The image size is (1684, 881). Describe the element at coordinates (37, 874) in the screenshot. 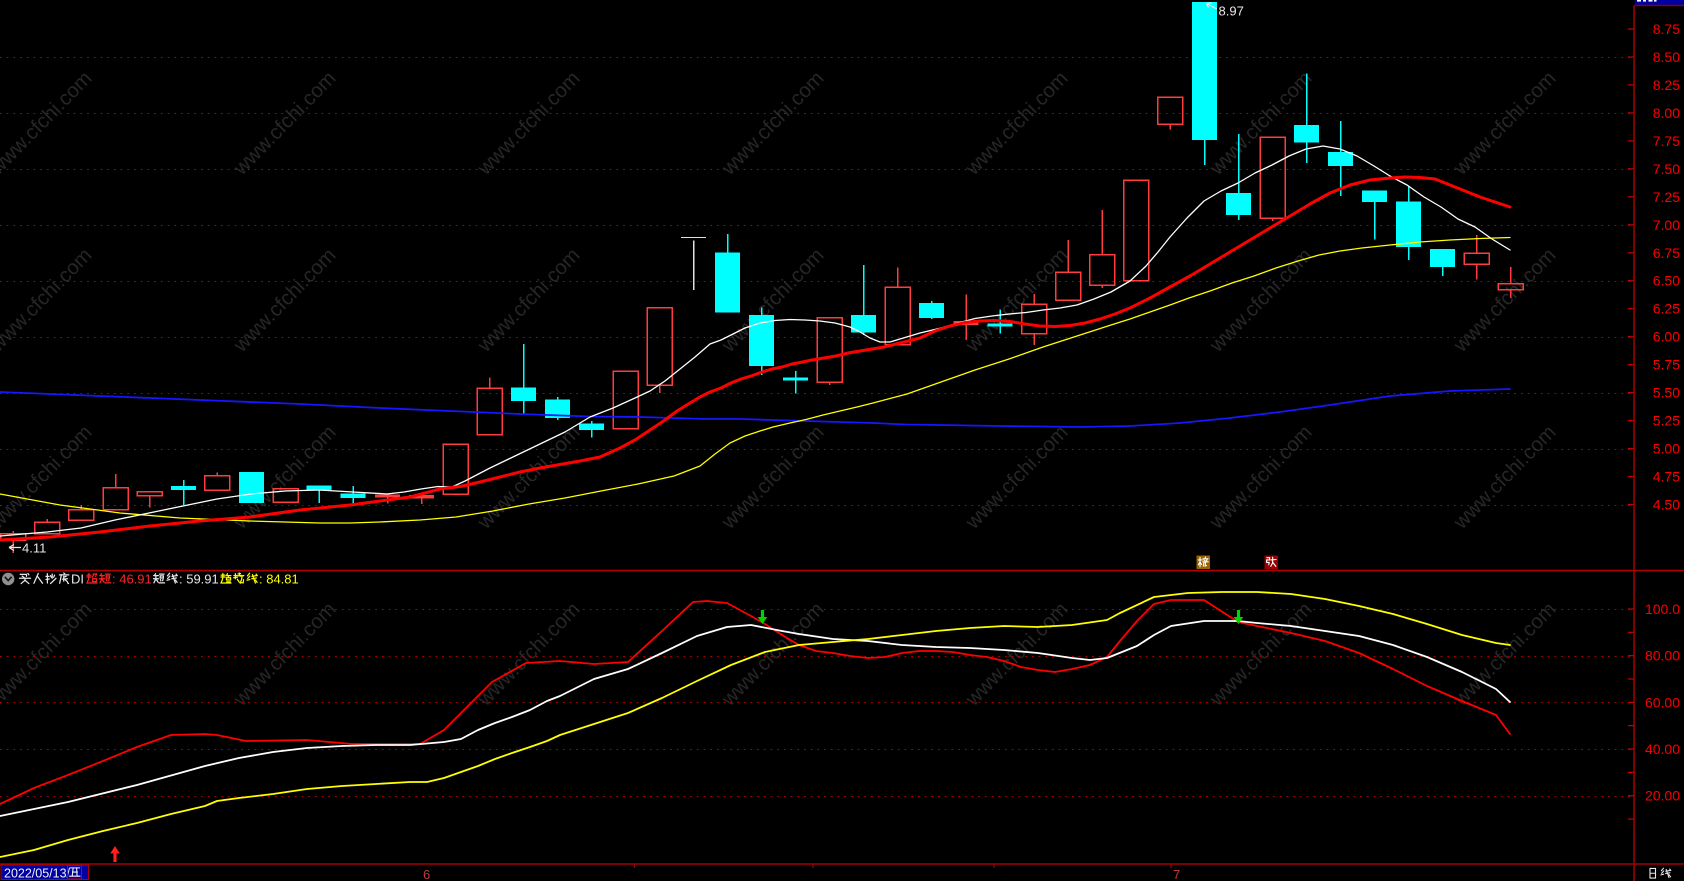

I see `svg-text: 2022/05/13/` at that location.